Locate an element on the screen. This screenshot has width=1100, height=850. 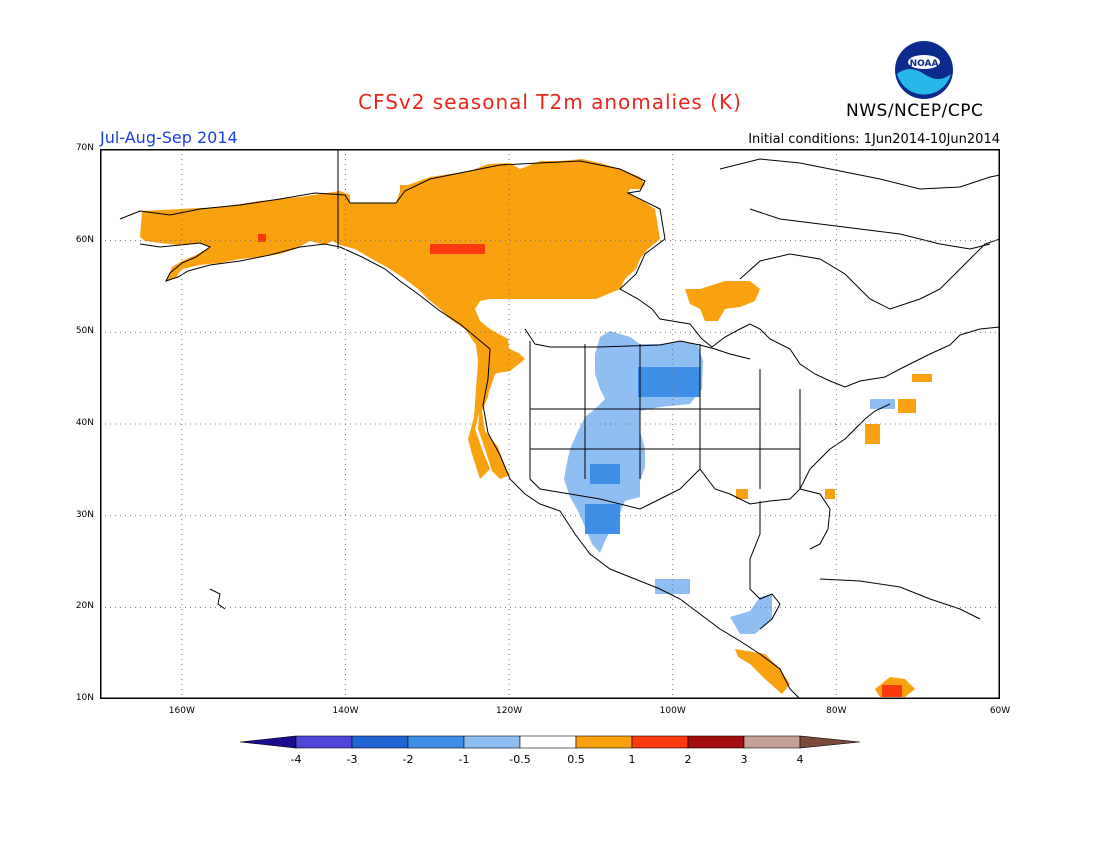
warm-spot-georgia is located at coordinates (830, 494).